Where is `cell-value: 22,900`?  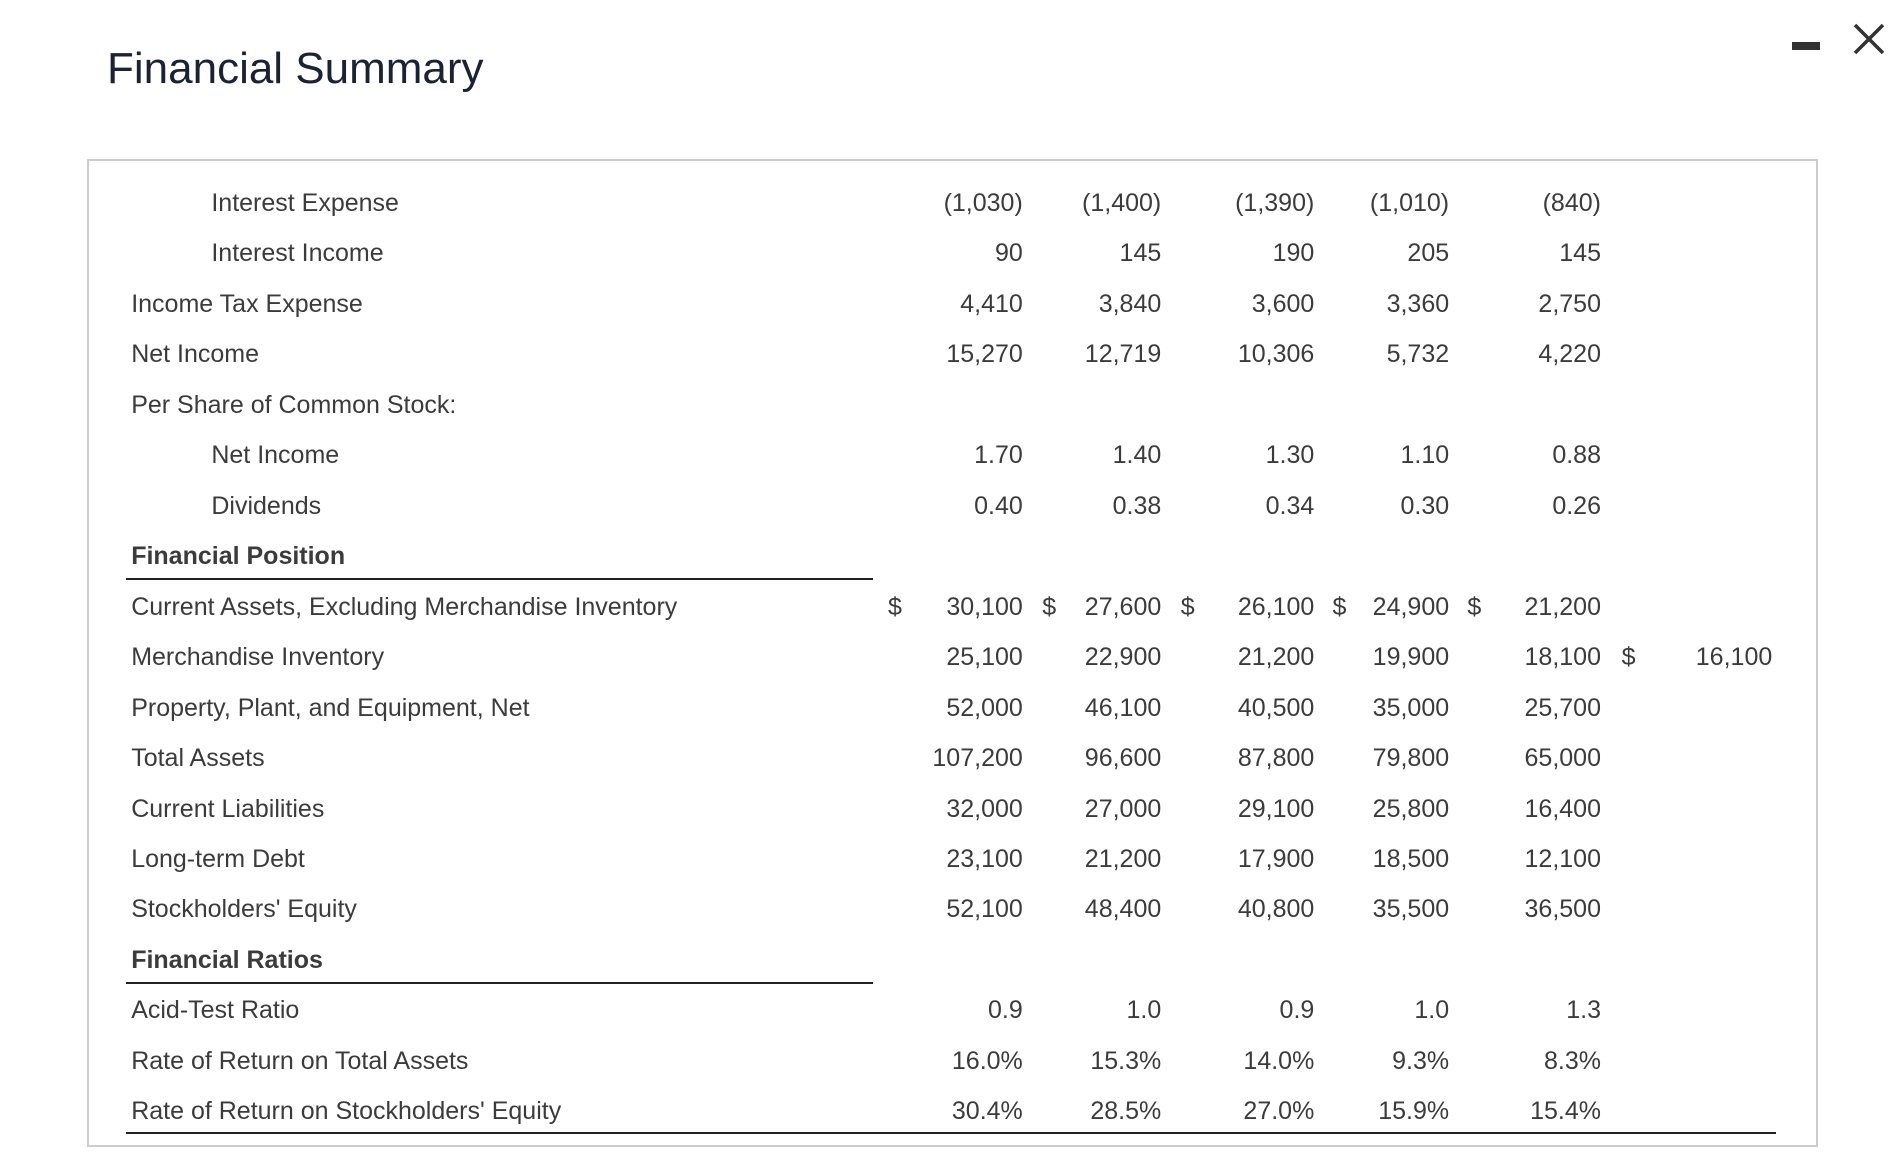 cell-value: 22,900 is located at coordinates (1123, 657).